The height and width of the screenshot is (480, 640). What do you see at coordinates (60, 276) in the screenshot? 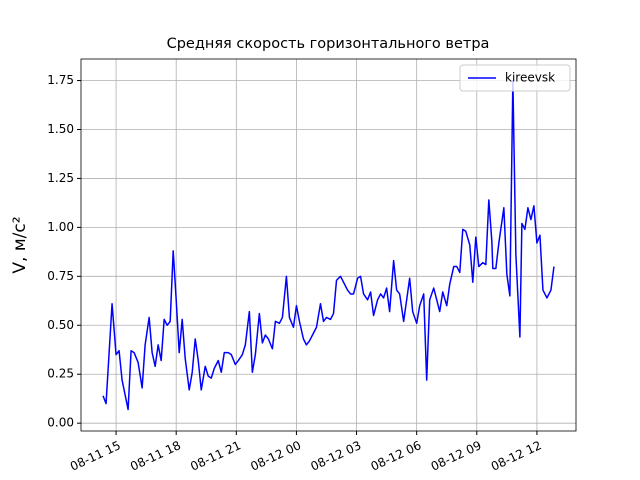
I see `y-tick-label: 0.75` at bounding box center [60, 276].